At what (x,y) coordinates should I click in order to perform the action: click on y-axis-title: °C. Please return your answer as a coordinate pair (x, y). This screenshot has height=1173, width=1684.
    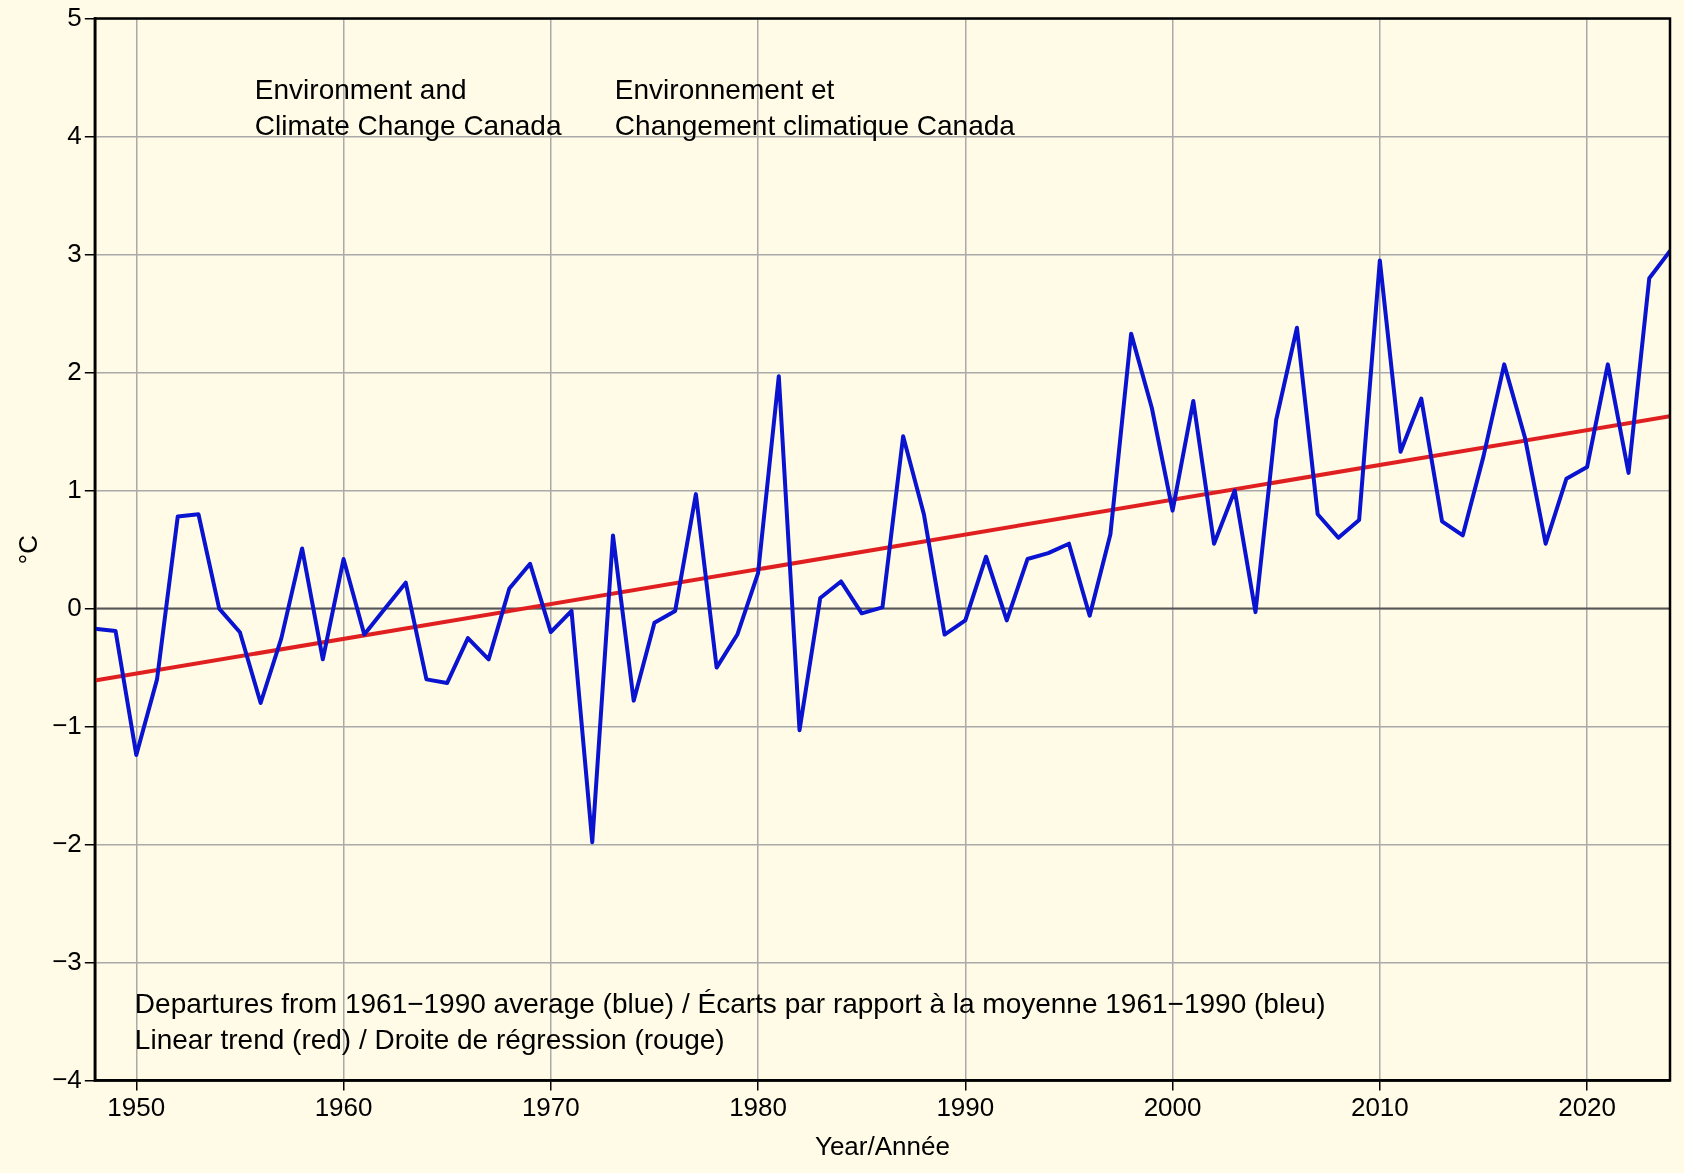
    Looking at the image, I should click on (27, 550).